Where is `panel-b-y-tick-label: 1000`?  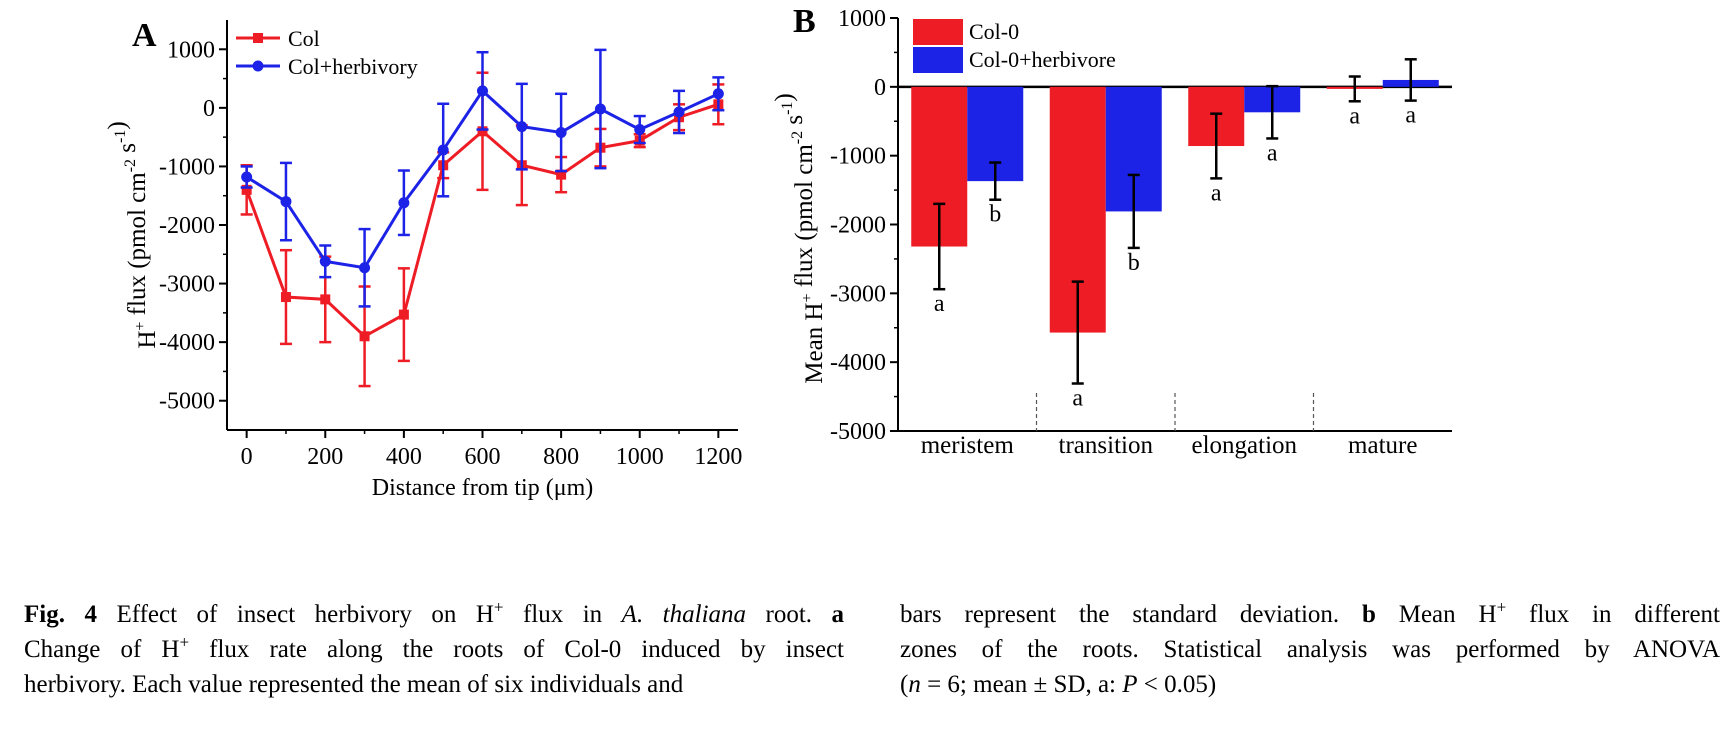
panel-b-y-tick-label: 1000 is located at coordinates (862, 19).